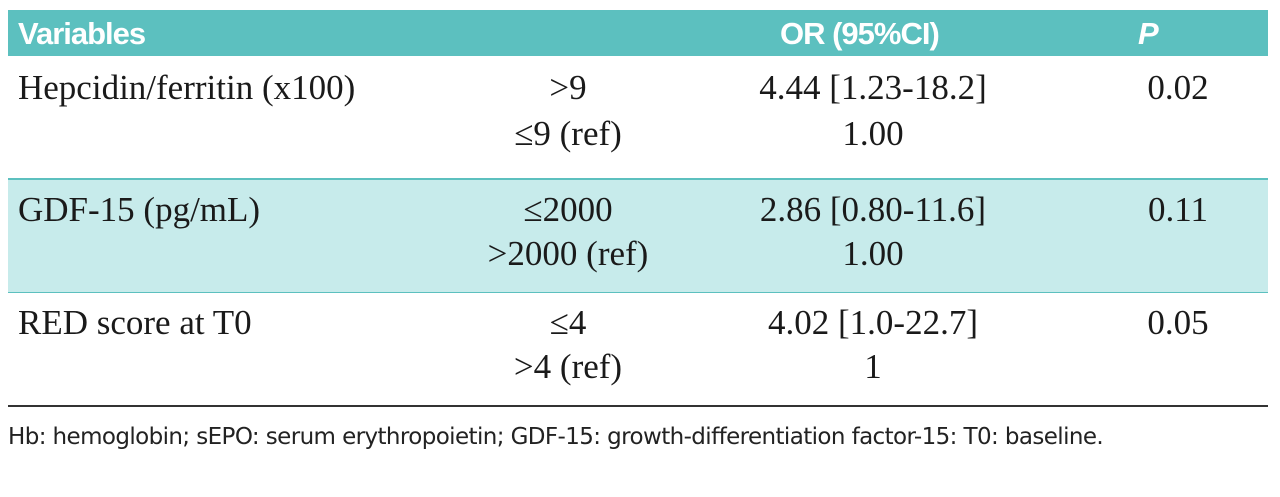 This screenshot has width=1280, height=497. Describe the element at coordinates (1178, 87) in the screenshot. I see `p-value: 0.02` at that location.